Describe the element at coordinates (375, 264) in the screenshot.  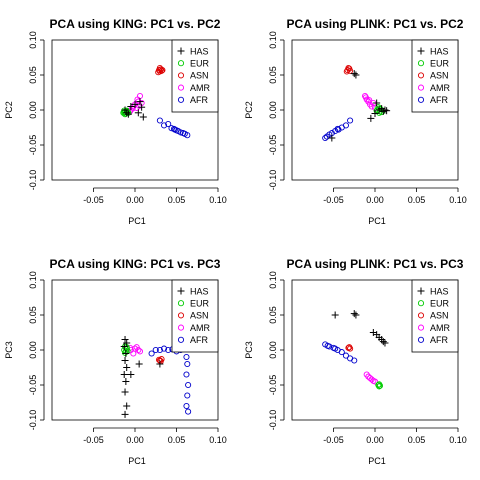
I see `chart-title: PCA using PLINK: PC1 vs. PC3` at that location.